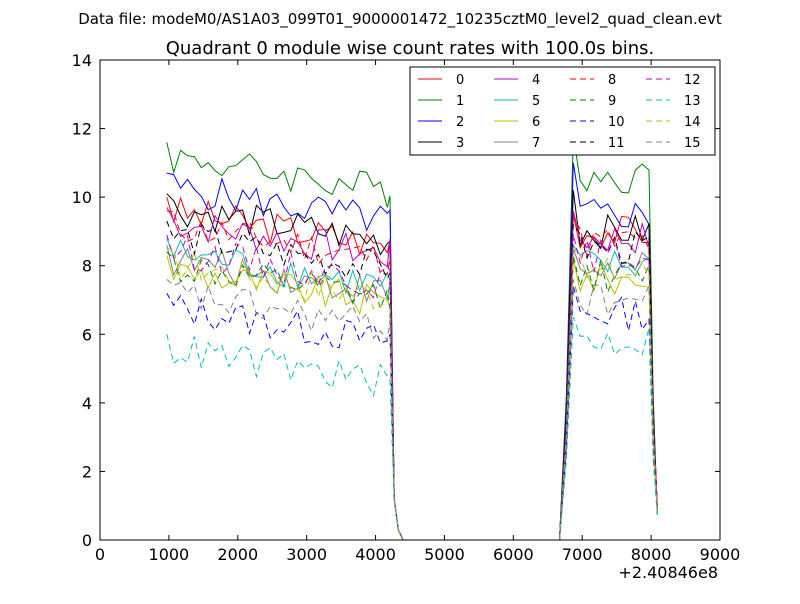 This screenshot has width=800, height=604. Describe the element at coordinates (87, 471) in the screenshot. I see `y-tick-label: 2` at that location.